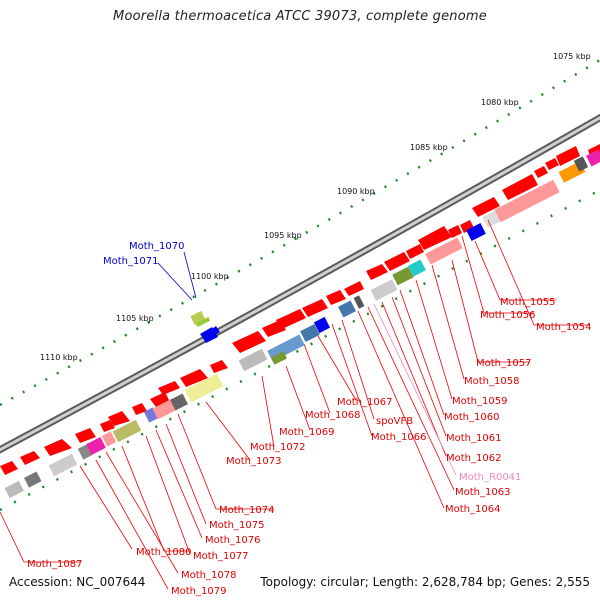 This screenshot has width=600, height=604. Describe the element at coordinates (203, 322) in the screenshot. I see `gene-block-1071a` at that location.